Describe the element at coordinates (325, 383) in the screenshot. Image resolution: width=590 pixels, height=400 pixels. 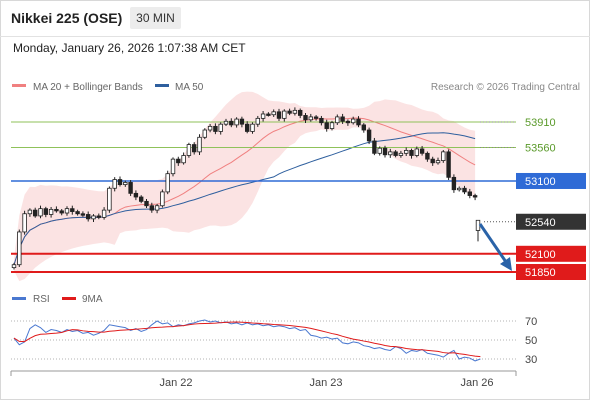
I see `x-label-jan23: Jan 23` at that location.